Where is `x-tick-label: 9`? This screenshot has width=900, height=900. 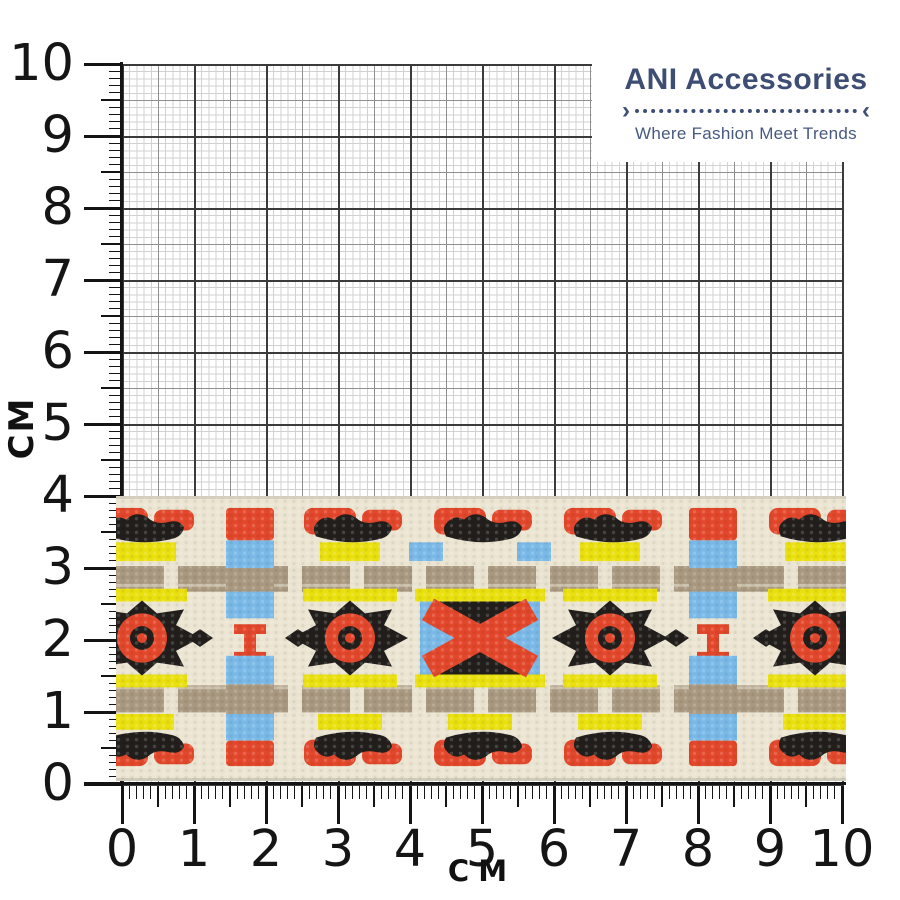 x-tick-label: 9 is located at coordinates (770, 849).